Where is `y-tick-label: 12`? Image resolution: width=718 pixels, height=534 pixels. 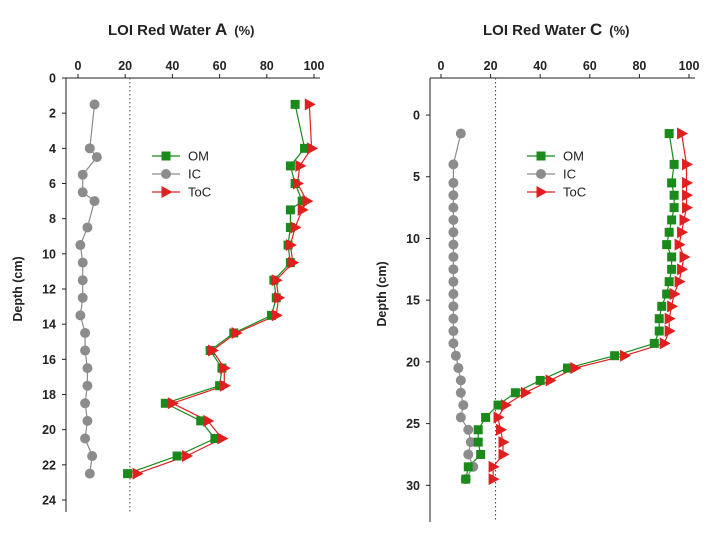
y-tick-label: 12 is located at coordinates (49, 290).